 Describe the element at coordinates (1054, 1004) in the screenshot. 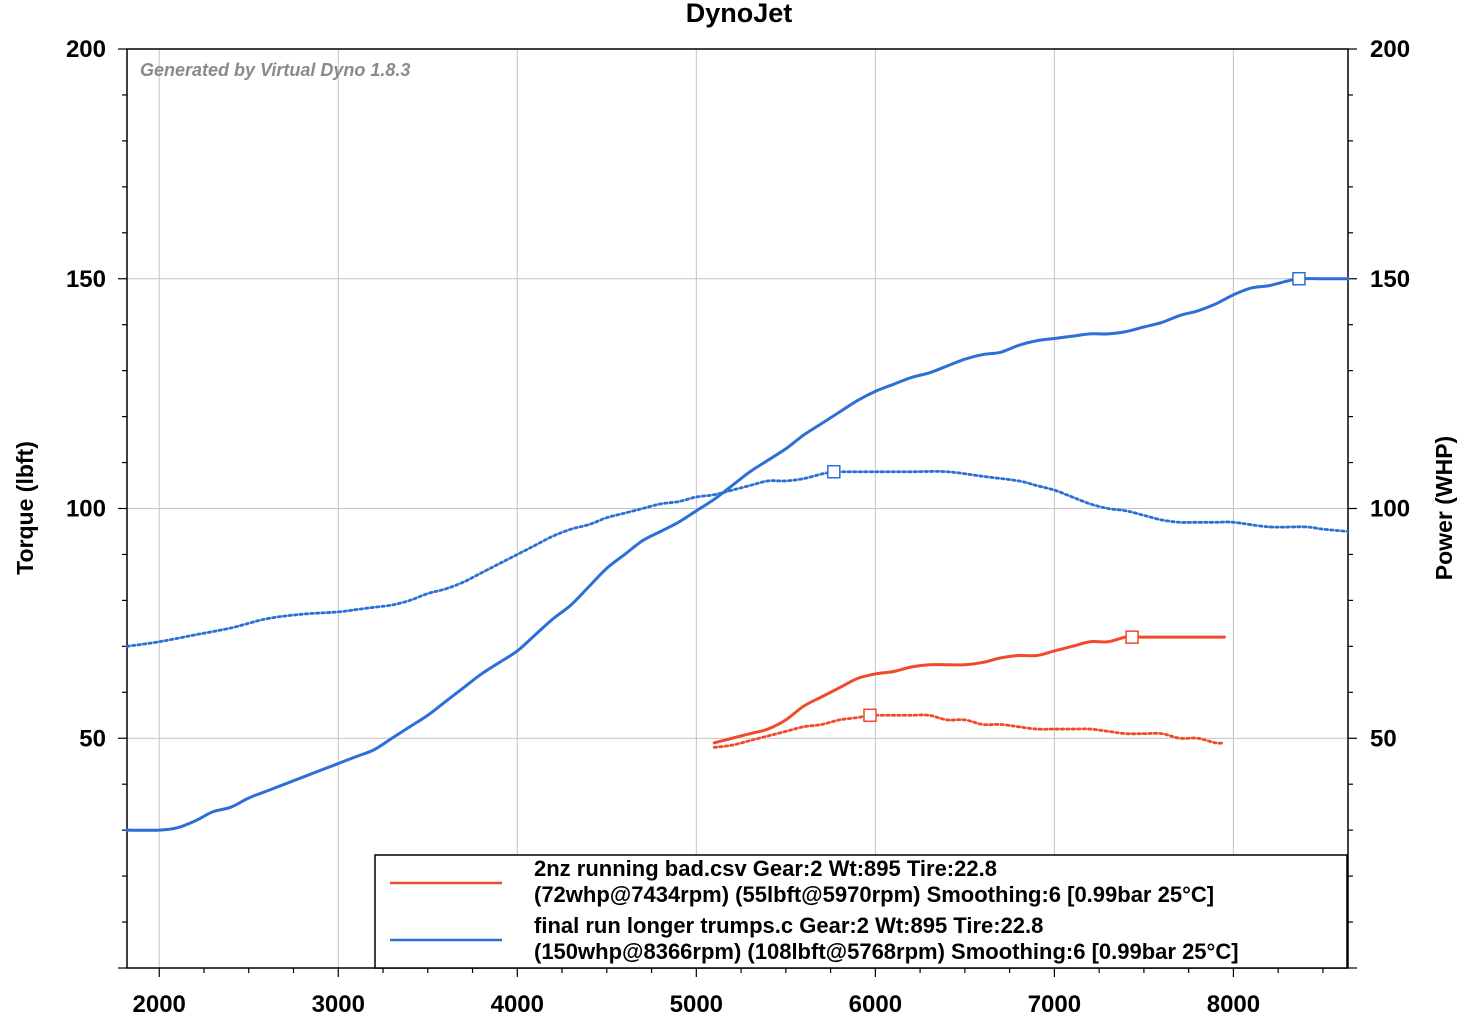

I see `x-tick-label-7000: 7000` at that location.